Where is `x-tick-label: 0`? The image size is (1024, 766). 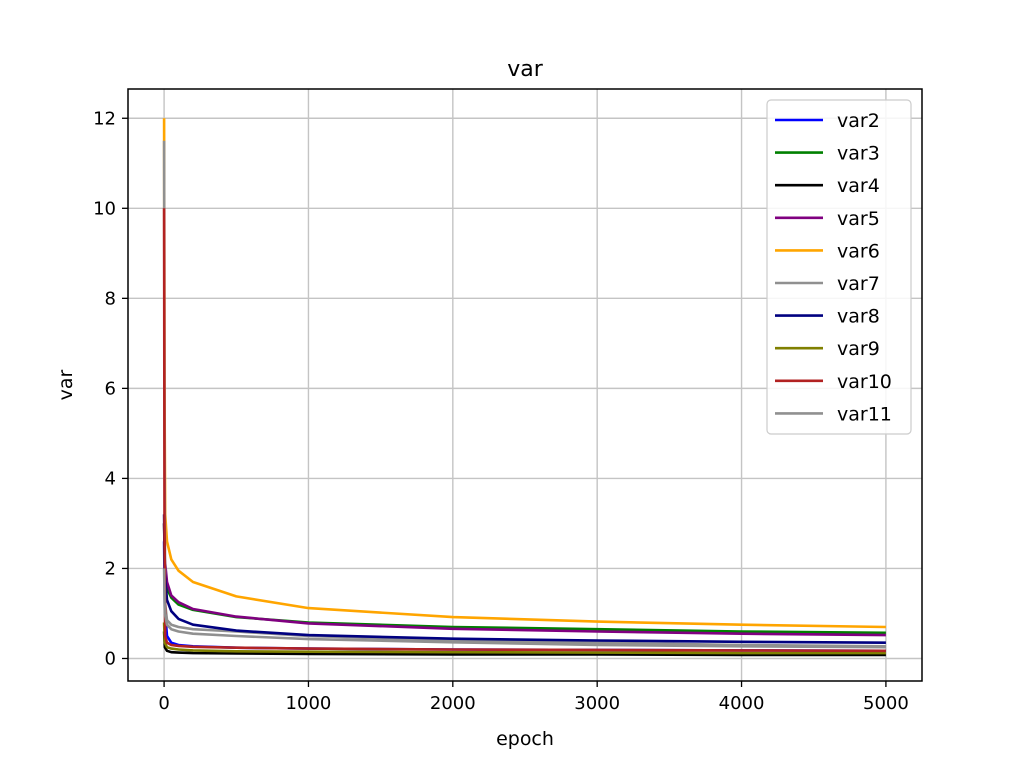
x-tick-label: 0 is located at coordinates (163, 703).